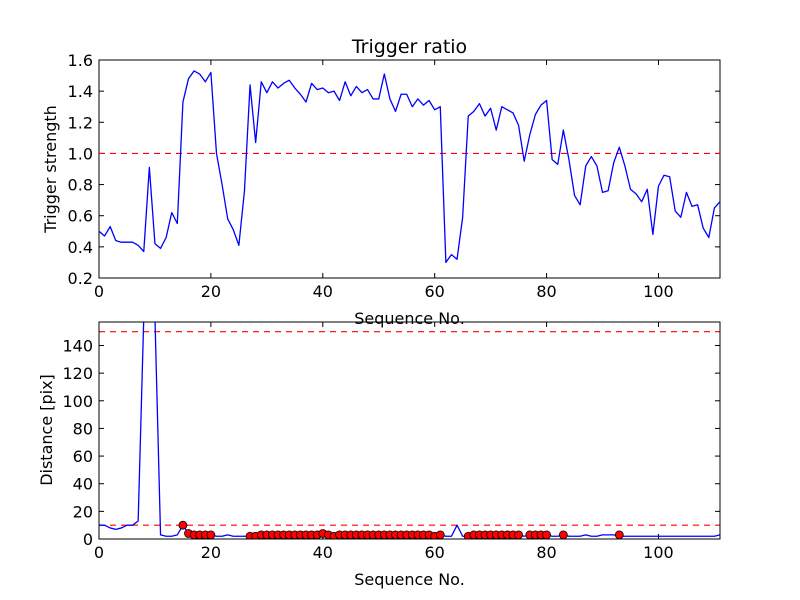 The height and width of the screenshot is (600, 800). I want to click on y-tick-labels: 0 20 40 60 80 100 120 140, so click(77, 442).